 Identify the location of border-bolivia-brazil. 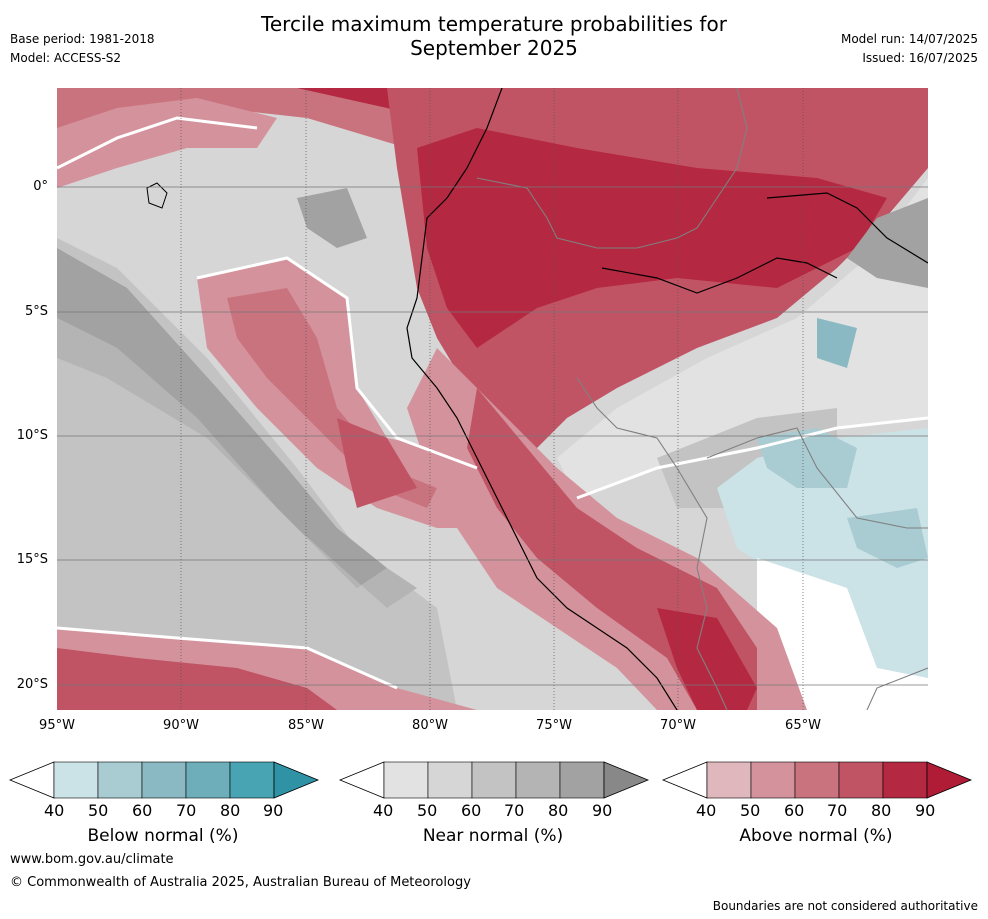
(817, 478).